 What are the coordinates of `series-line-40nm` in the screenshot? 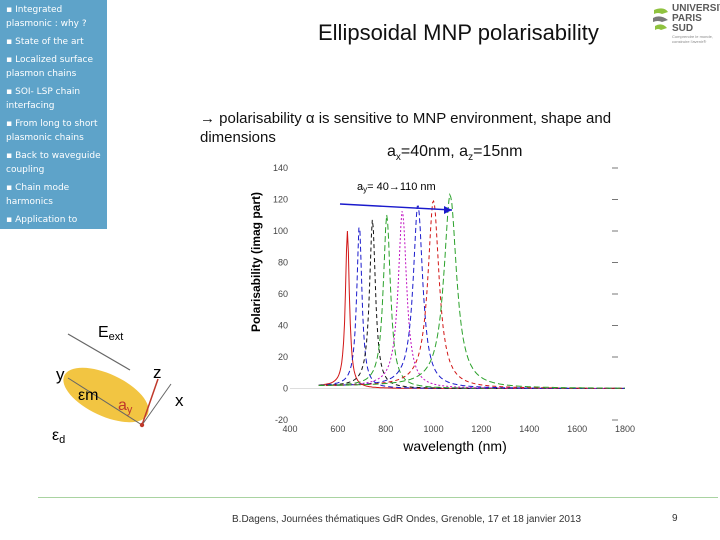 It's located at (471, 309).